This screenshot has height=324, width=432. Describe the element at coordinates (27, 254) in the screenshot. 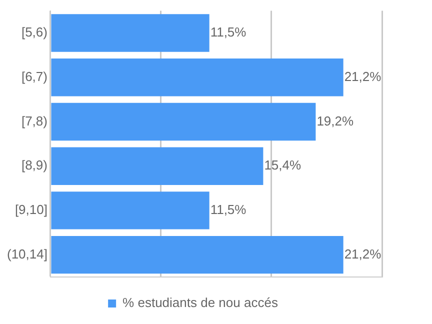

I see `y-tick-label: (10,14]` at that location.